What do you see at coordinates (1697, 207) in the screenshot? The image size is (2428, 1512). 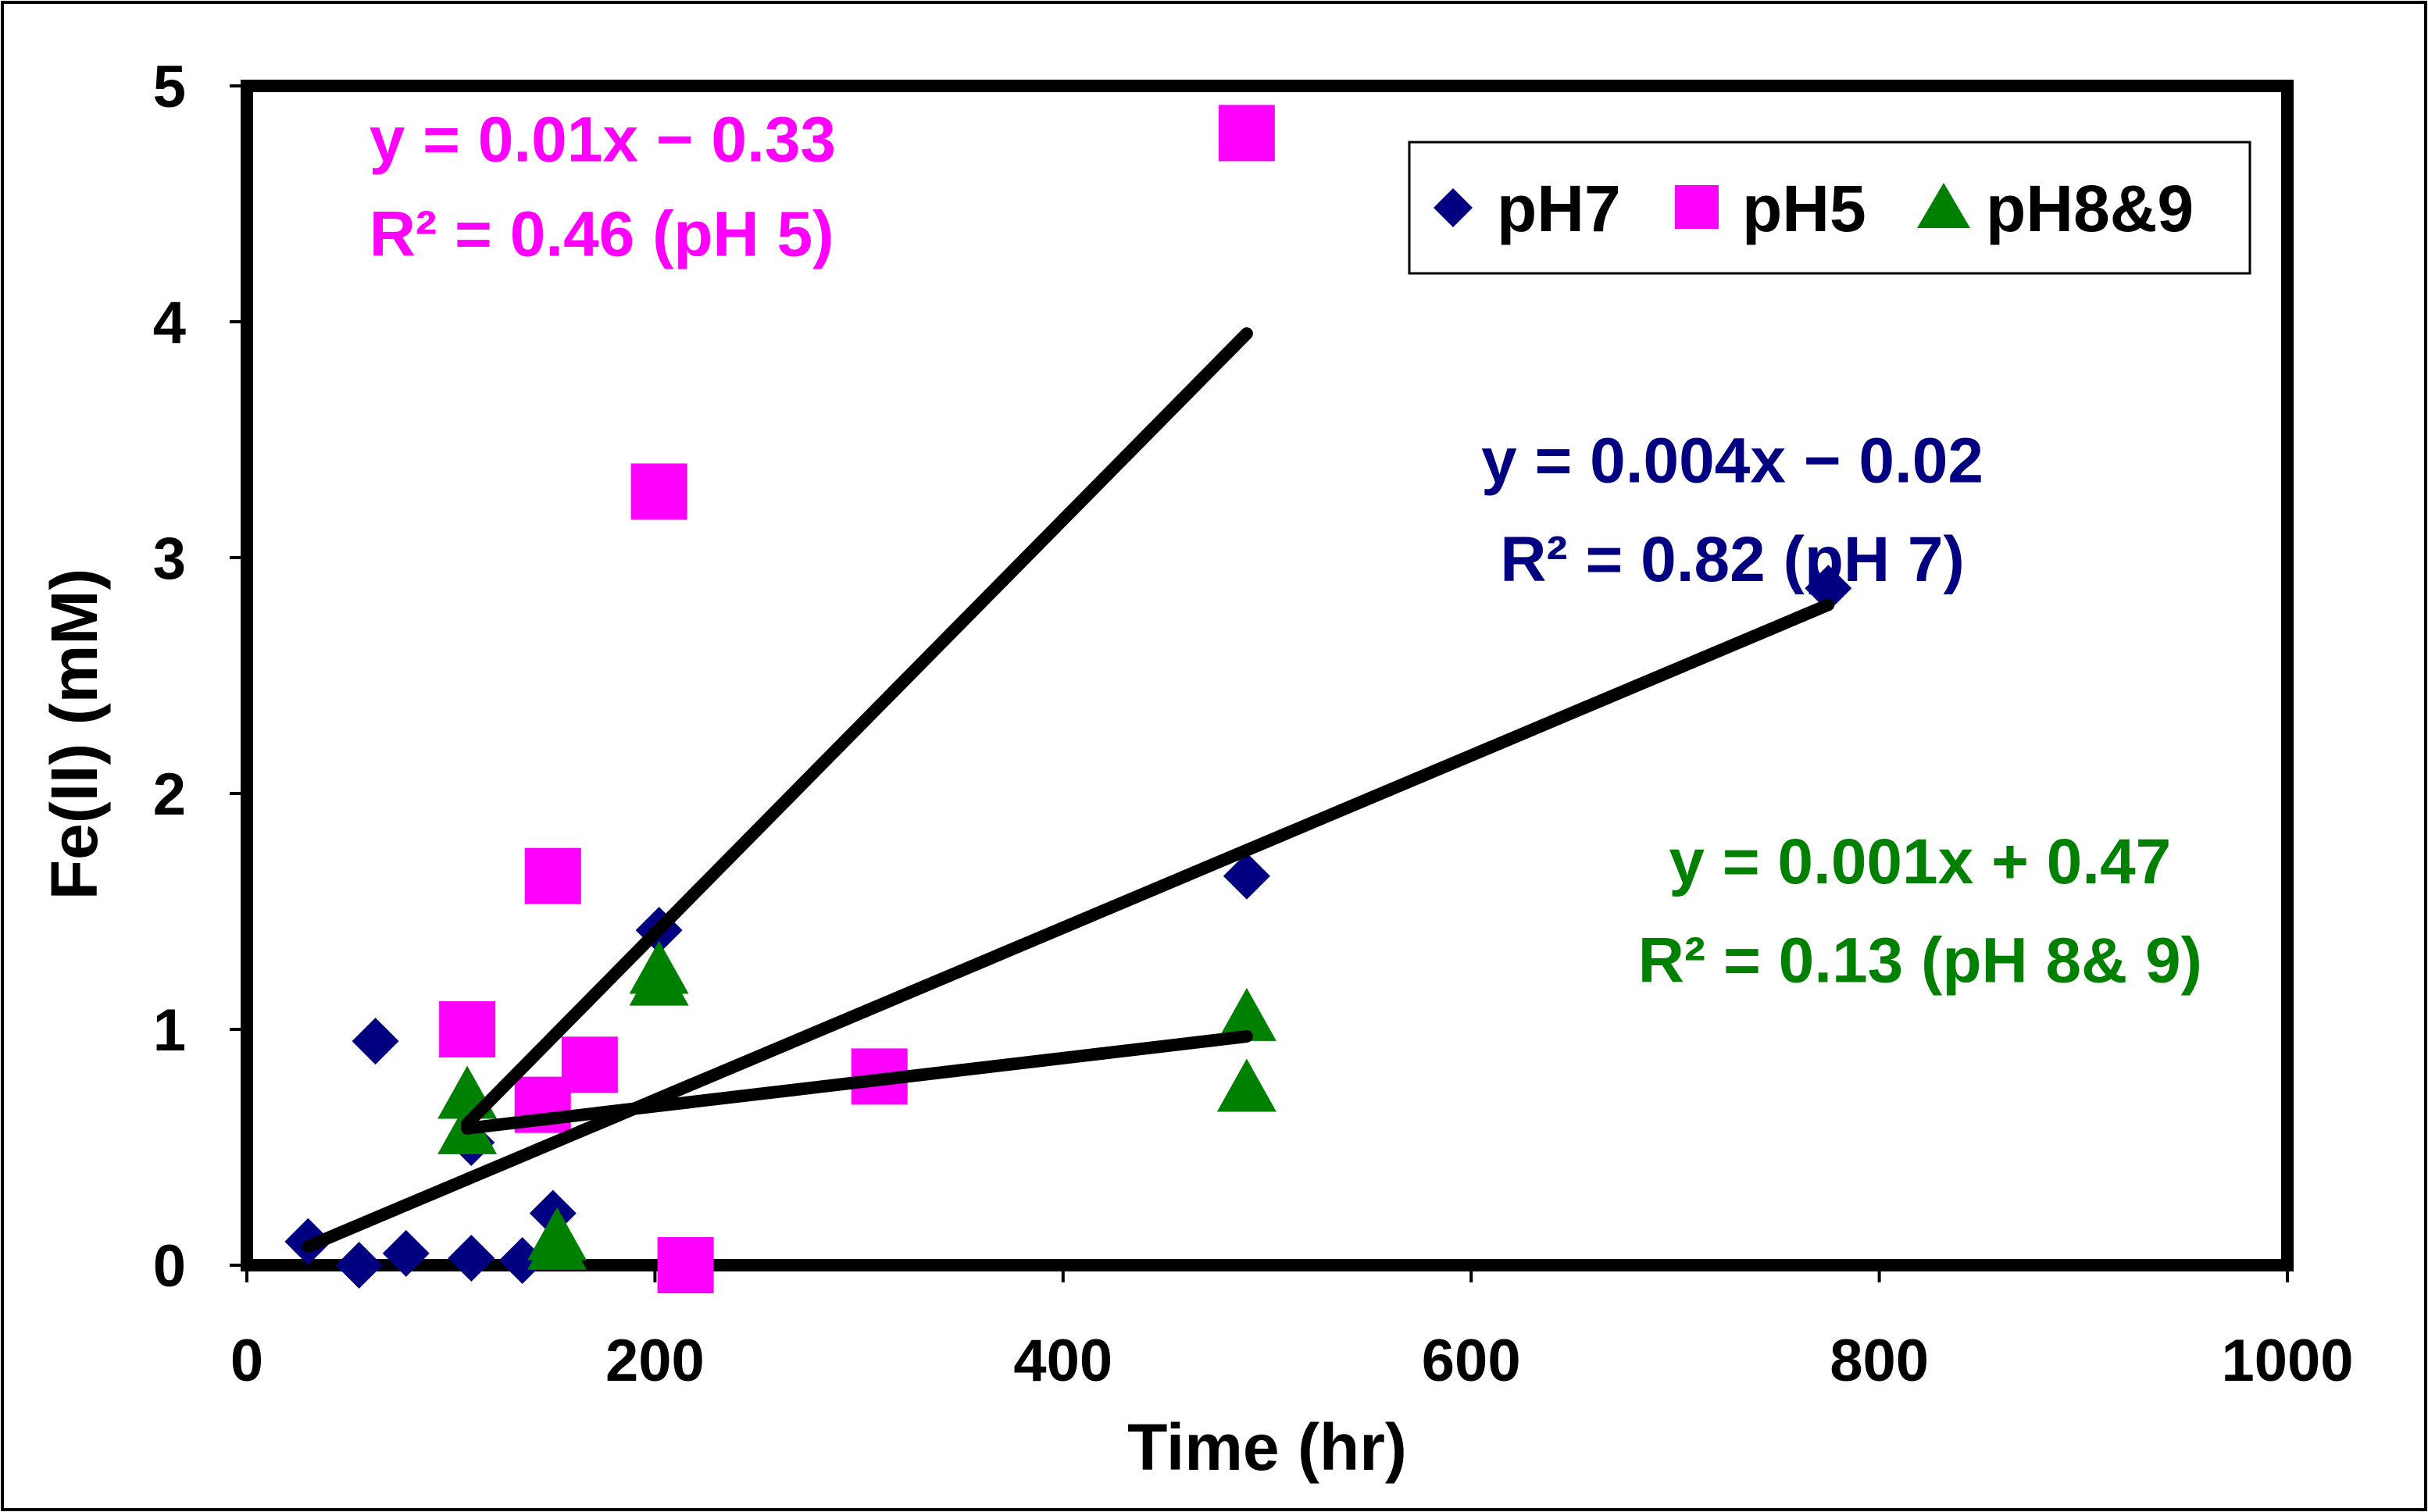 I see `legend-pH5-marker` at bounding box center [1697, 207].